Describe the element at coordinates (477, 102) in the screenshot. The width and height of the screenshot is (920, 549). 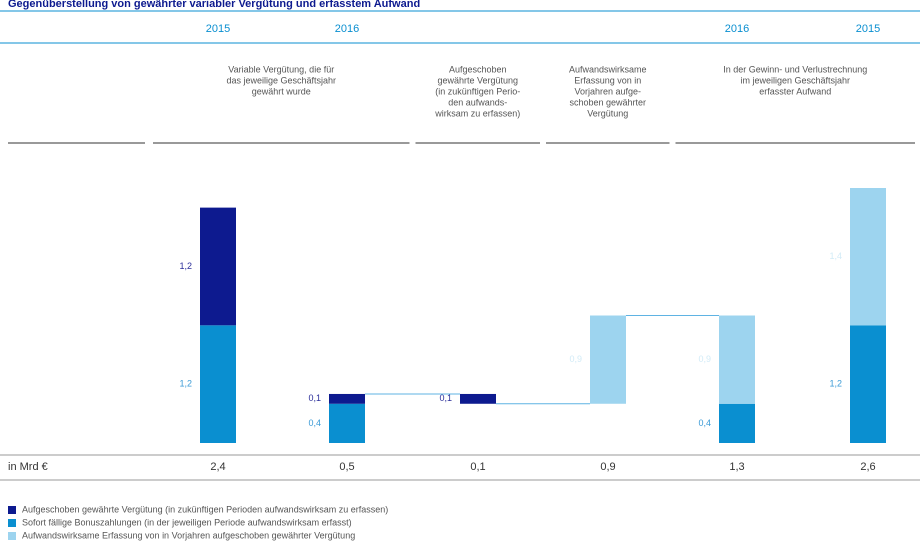
I see `column-heading: den aufwands-` at that location.